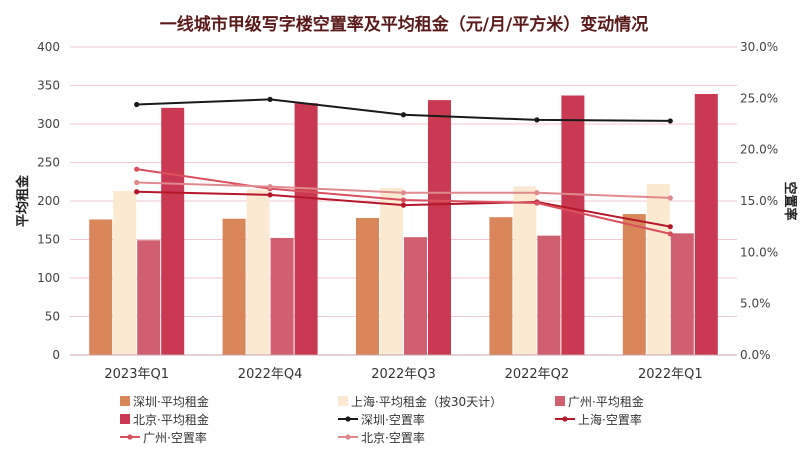 The height and width of the screenshot is (460, 808). I want to click on y2-tick-label: 30.0%, so click(759, 47).